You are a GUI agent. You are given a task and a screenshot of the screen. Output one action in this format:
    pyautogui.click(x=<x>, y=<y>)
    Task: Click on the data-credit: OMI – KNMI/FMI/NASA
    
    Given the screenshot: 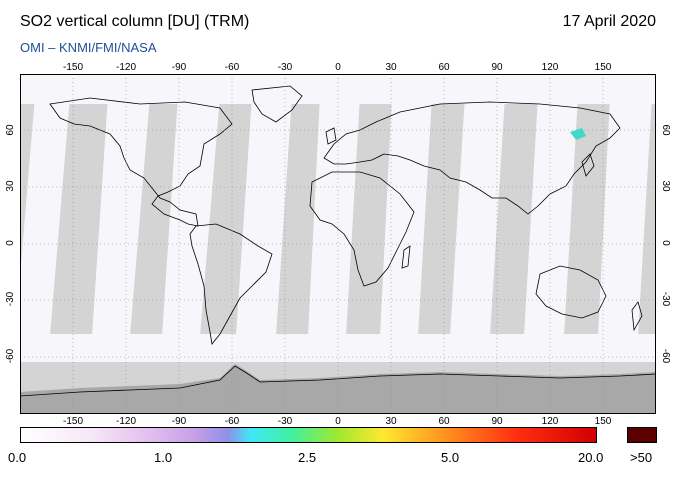 What is the action you would take?
    pyautogui.click(x=88, y=47)
    